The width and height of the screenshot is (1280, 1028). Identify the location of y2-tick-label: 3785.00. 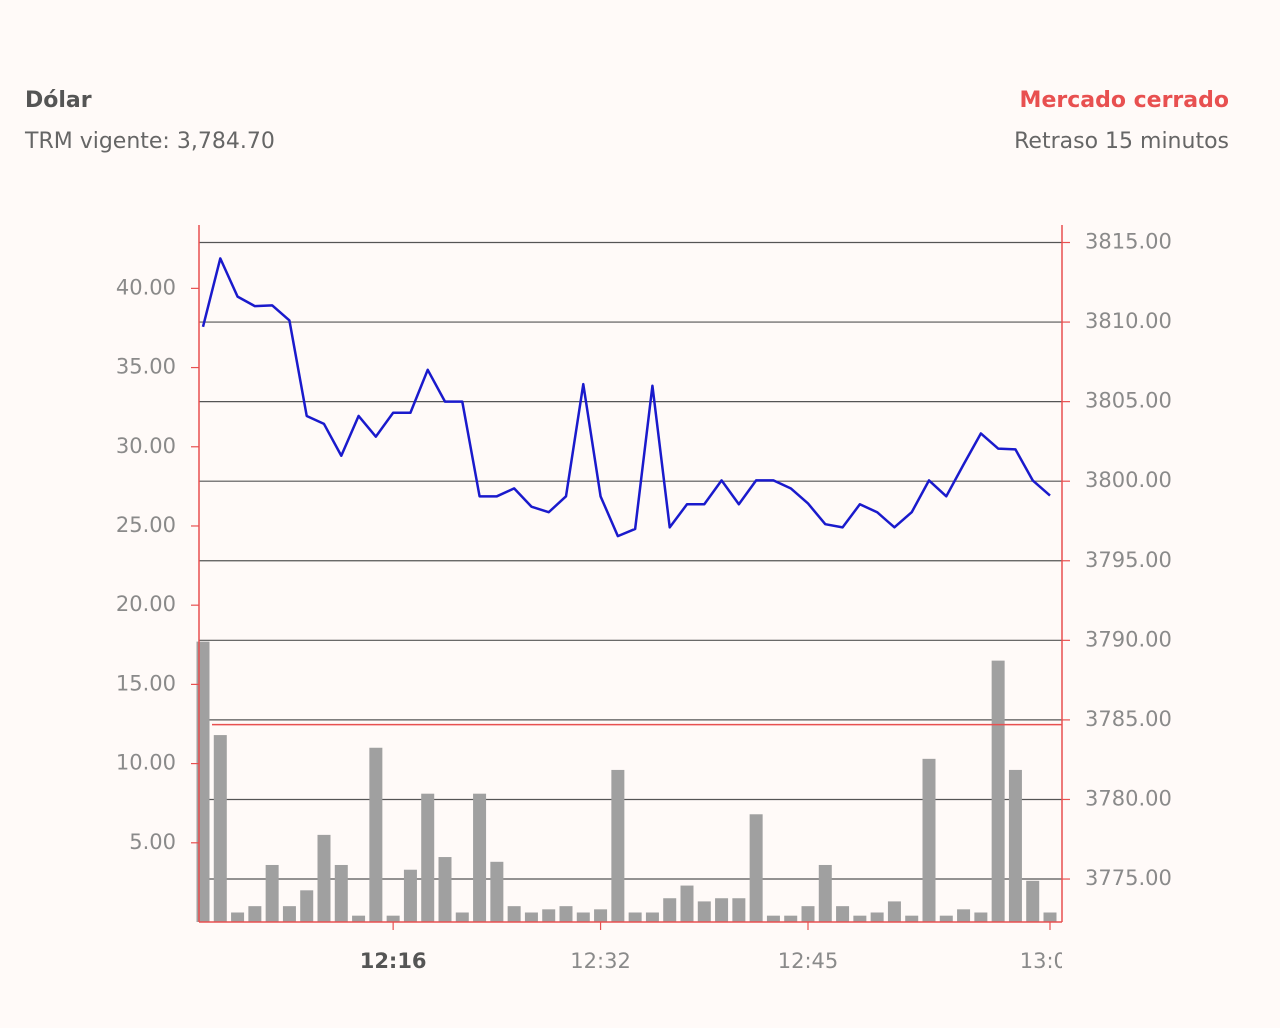
(1128, 719).